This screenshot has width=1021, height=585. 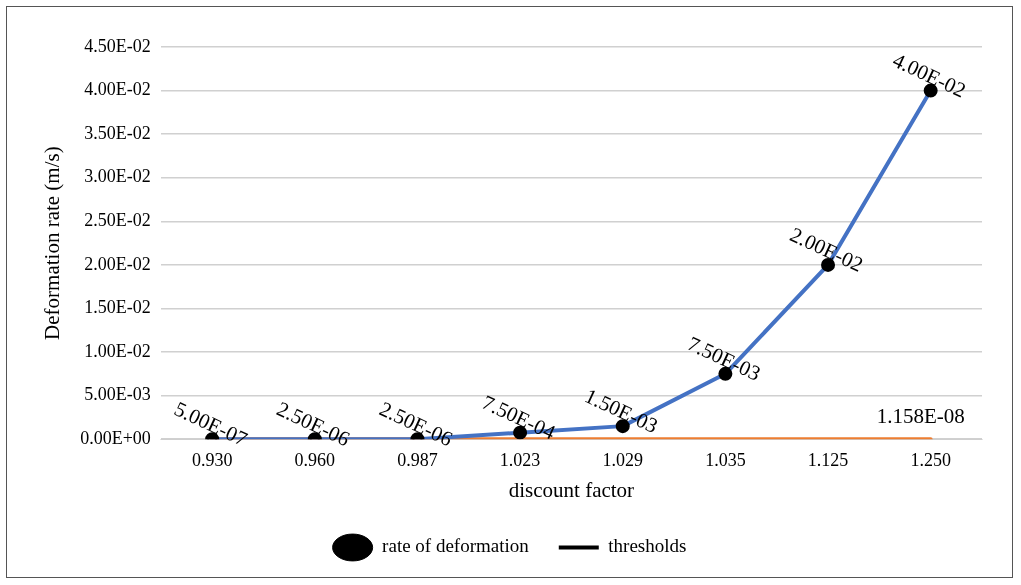 What do you see at coordinates (456, 546) in the screenshot?
I see `legend-label: rate of deformation` at bounding box center [456, 546].